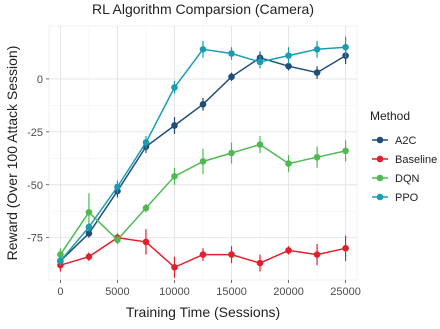  What do you see at coordinates (231, 292) in the screenshot?
I see `x-tick-label: 15000` at bounding box center [231, 292].